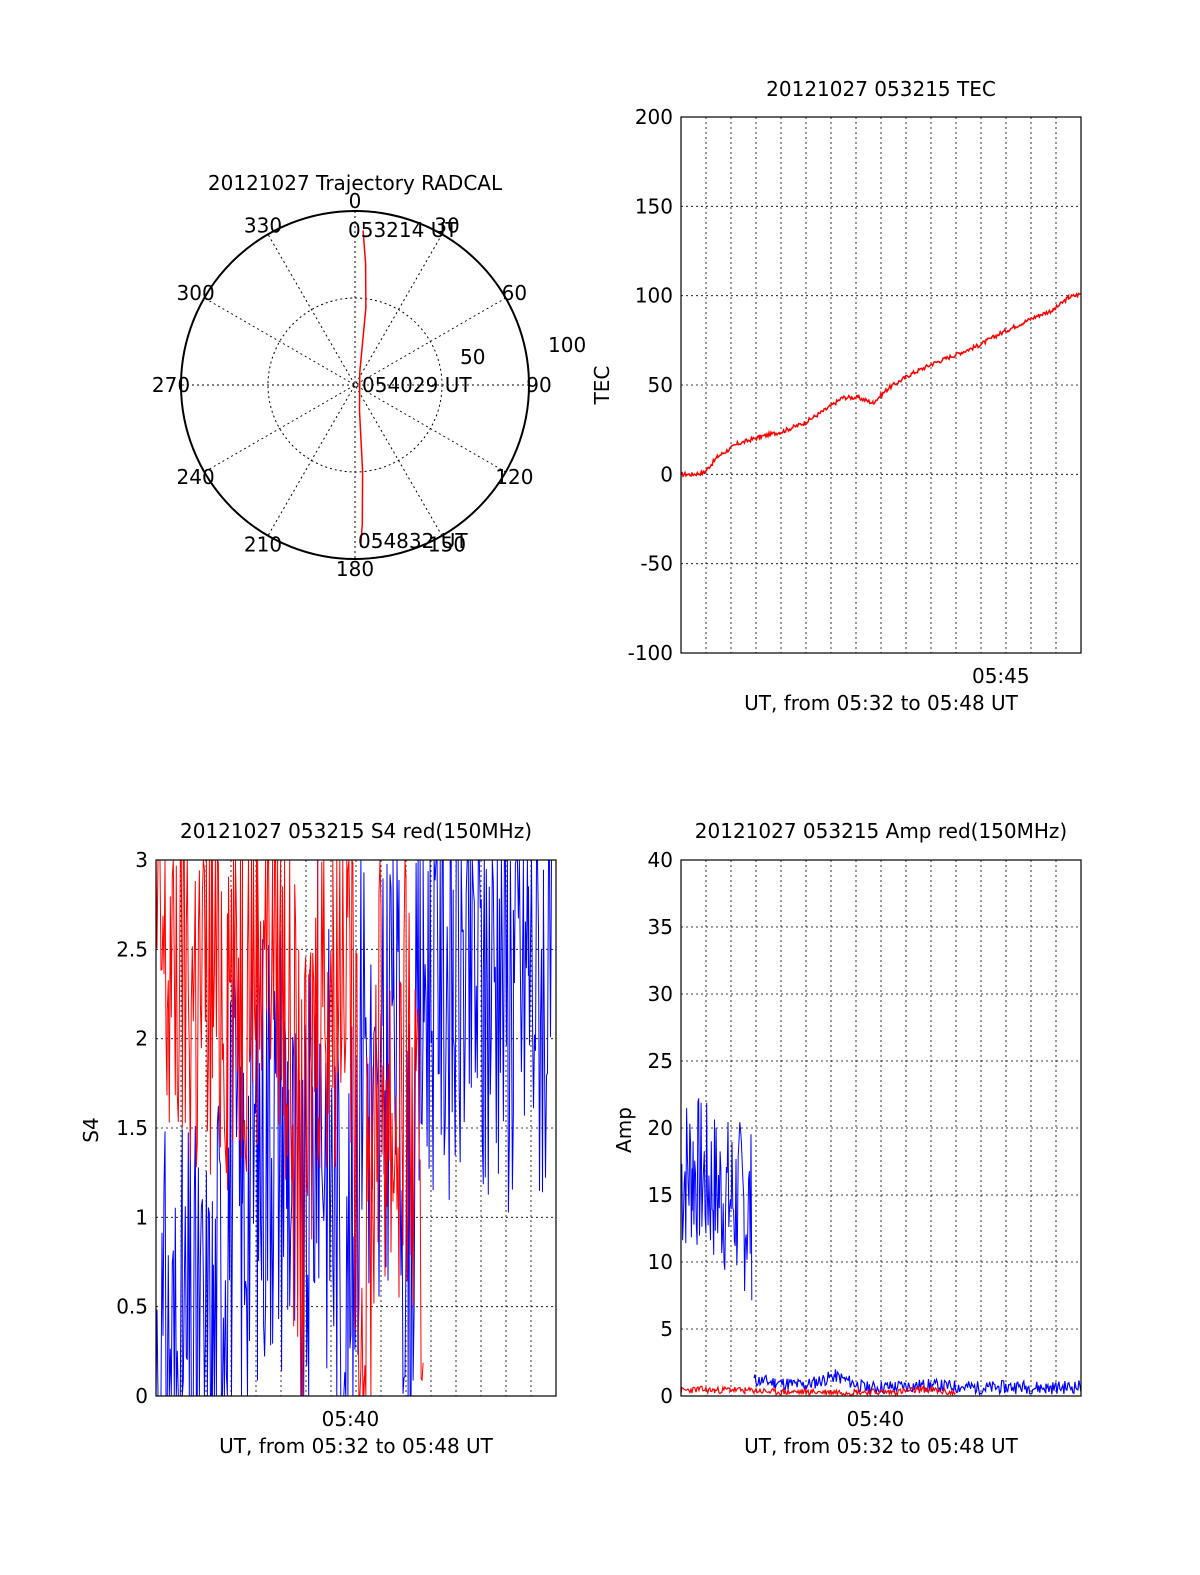 The image size is (1200, 1575). I want to click on s4-y-tick-label: 0, so click(141, 1396).